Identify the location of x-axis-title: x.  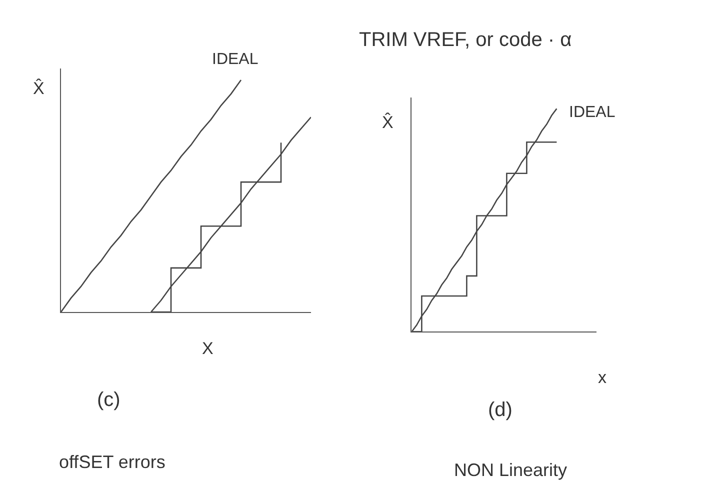
(602, 377).